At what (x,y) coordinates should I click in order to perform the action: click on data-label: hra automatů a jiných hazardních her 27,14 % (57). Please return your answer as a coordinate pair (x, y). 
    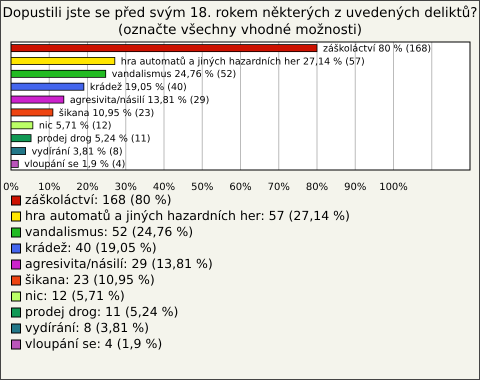
    Looking at the image, I should click on (242, 61).